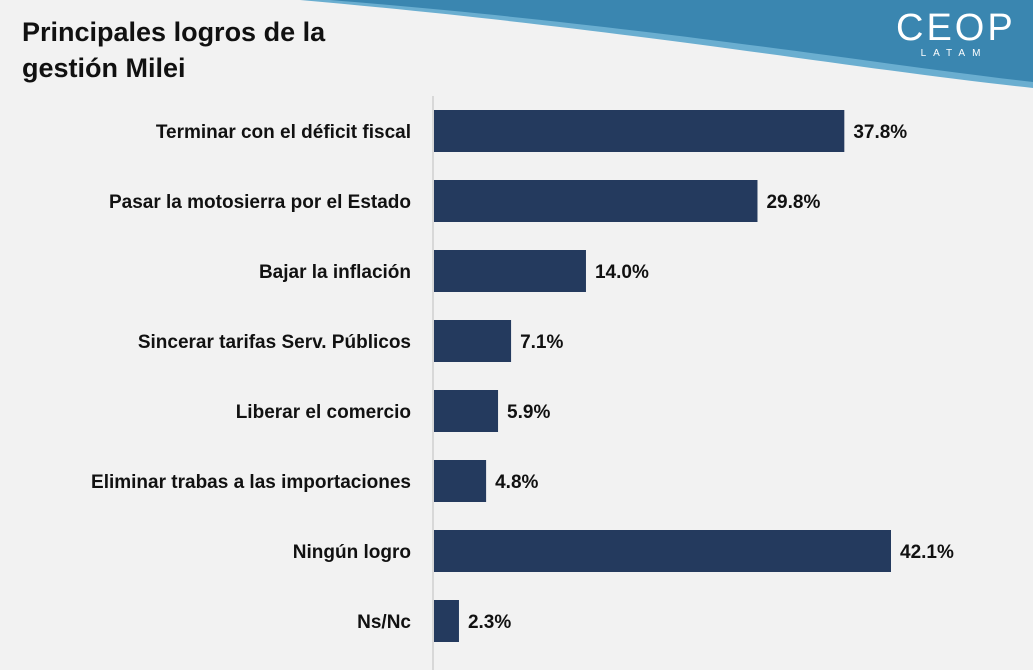 The width and height of the screenshot is (1033, 670). I want to click on ceop-logo: CEOP LATAM, so click(956, 33).